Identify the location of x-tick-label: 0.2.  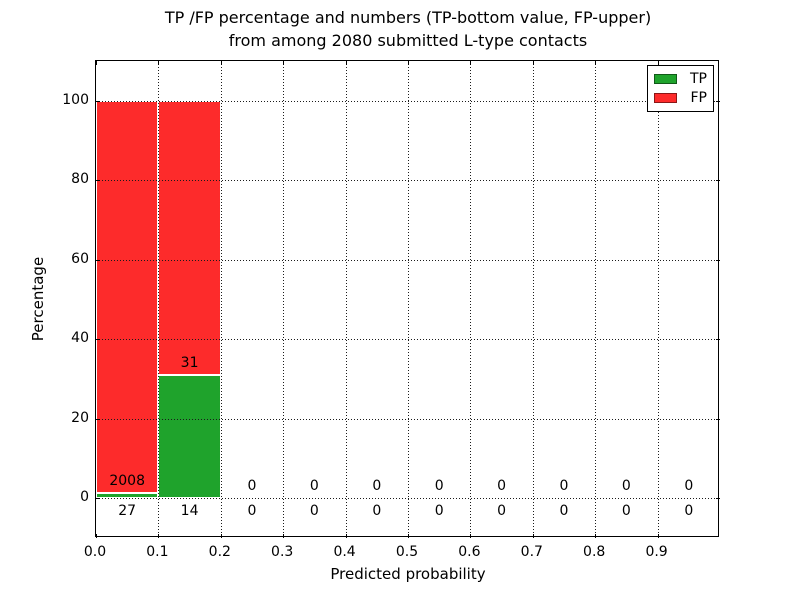
(219, 552).